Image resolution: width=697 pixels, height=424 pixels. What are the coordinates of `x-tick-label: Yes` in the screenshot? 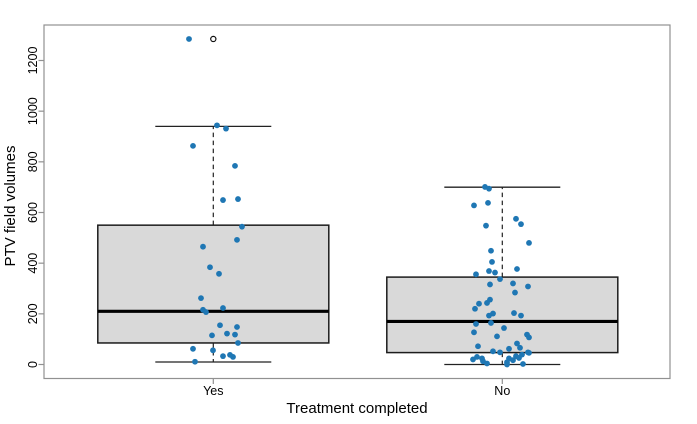 It's located at (213, 391).